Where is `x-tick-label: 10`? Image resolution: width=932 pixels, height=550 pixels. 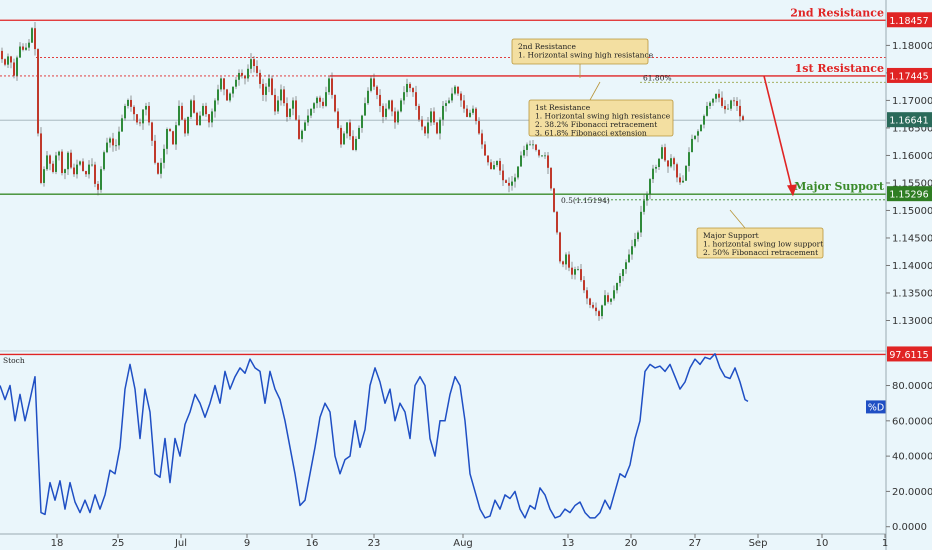
x-tick-label: 10 is located at coordinates (822, 543).